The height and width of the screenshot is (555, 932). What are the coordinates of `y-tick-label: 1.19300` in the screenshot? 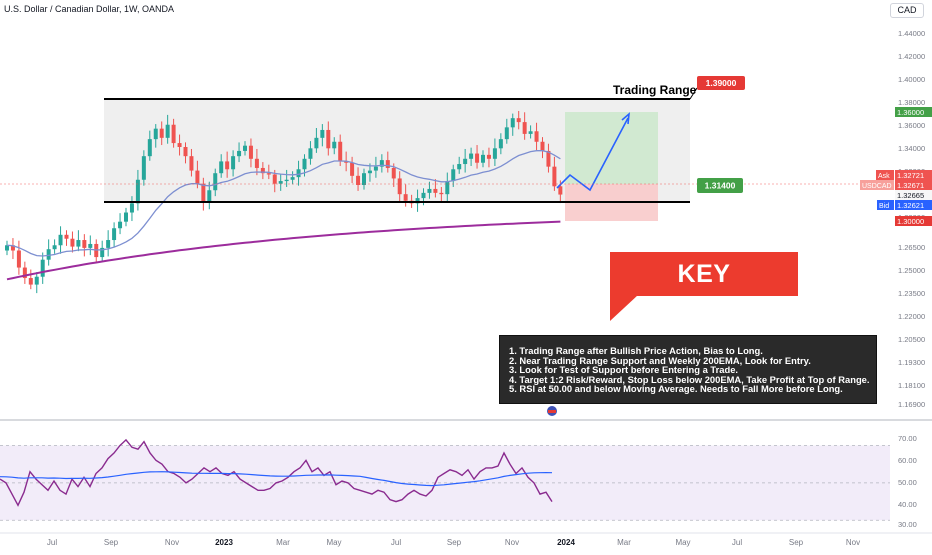 It's located at (911, 362).